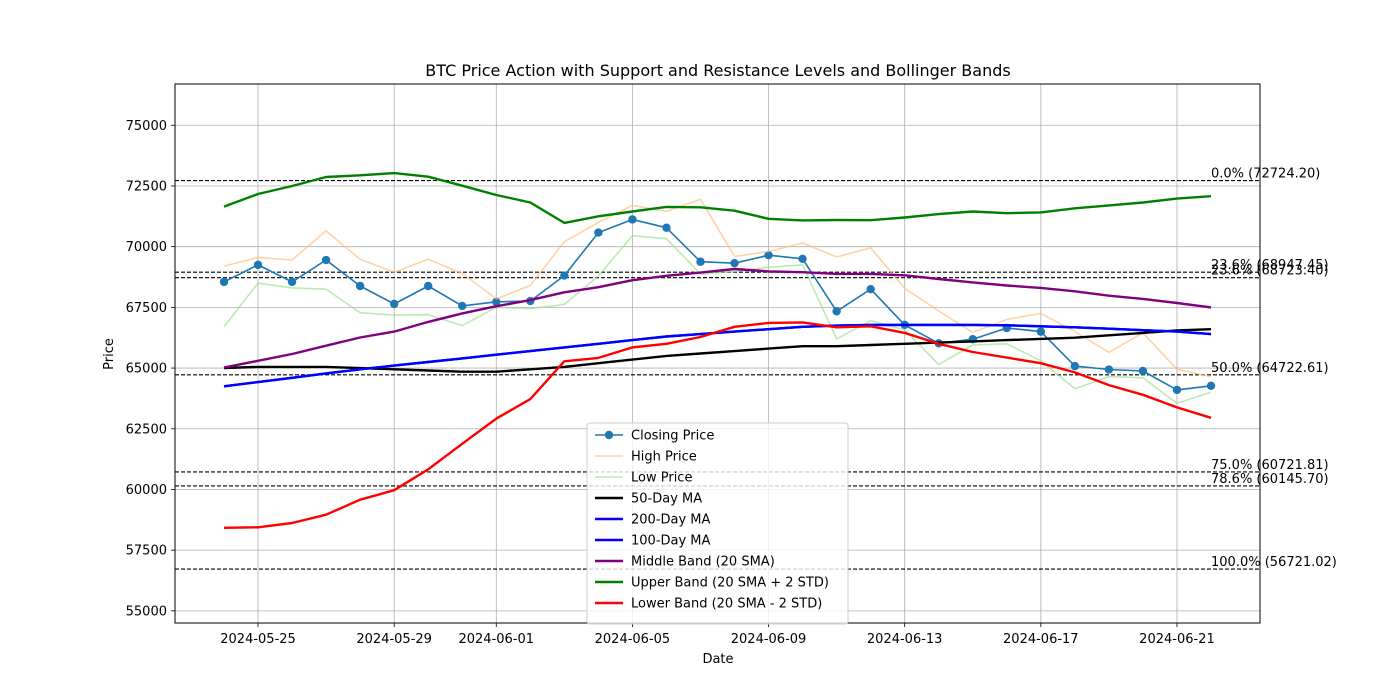 The width and height of the screenshot is (1400, 700). Describe the element at coordinates (1270, 368) in the screenshot. I see `fib-level-label: 50.0% (64722.61)` at that location.